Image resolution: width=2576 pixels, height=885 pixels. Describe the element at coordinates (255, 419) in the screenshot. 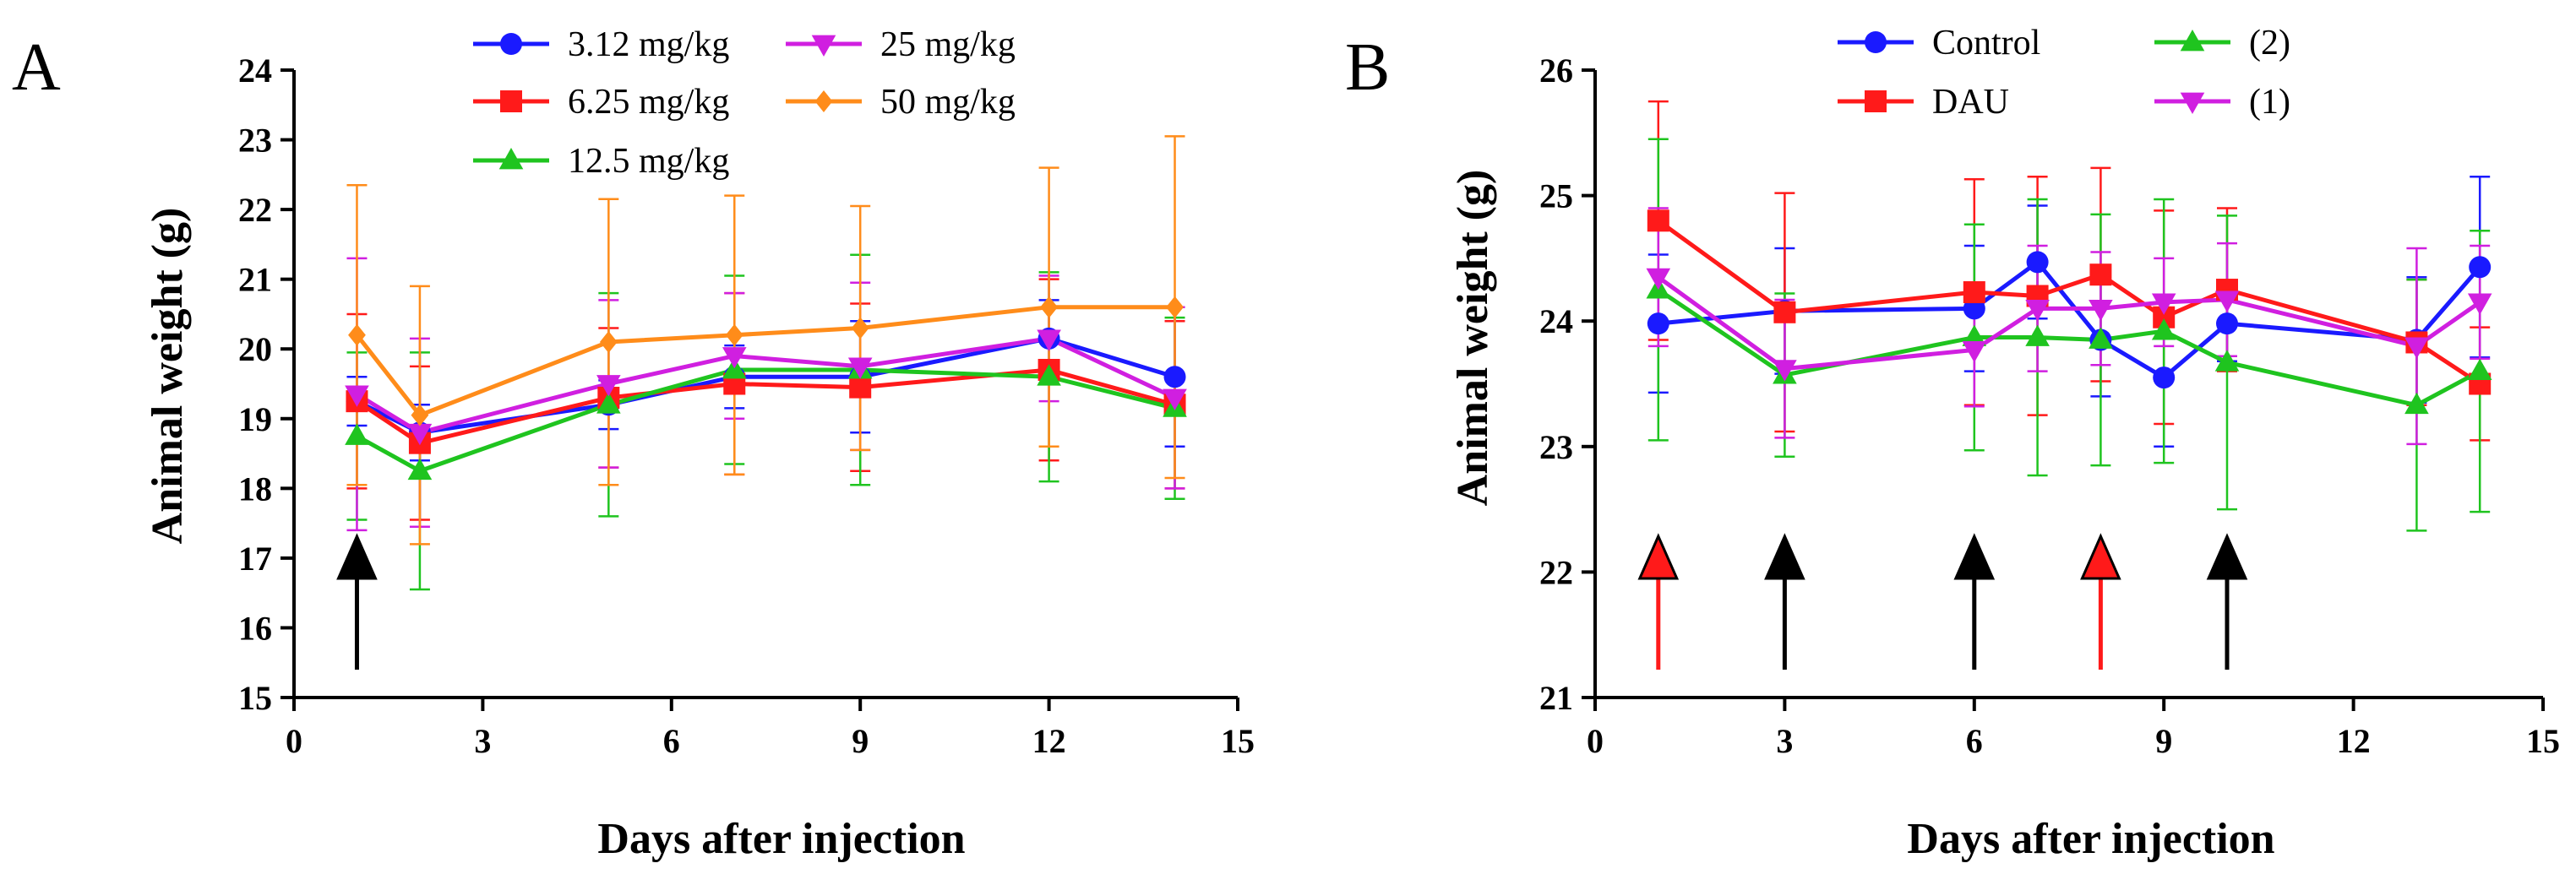

I see `panel-a-y-tick-label: 19` at that location.